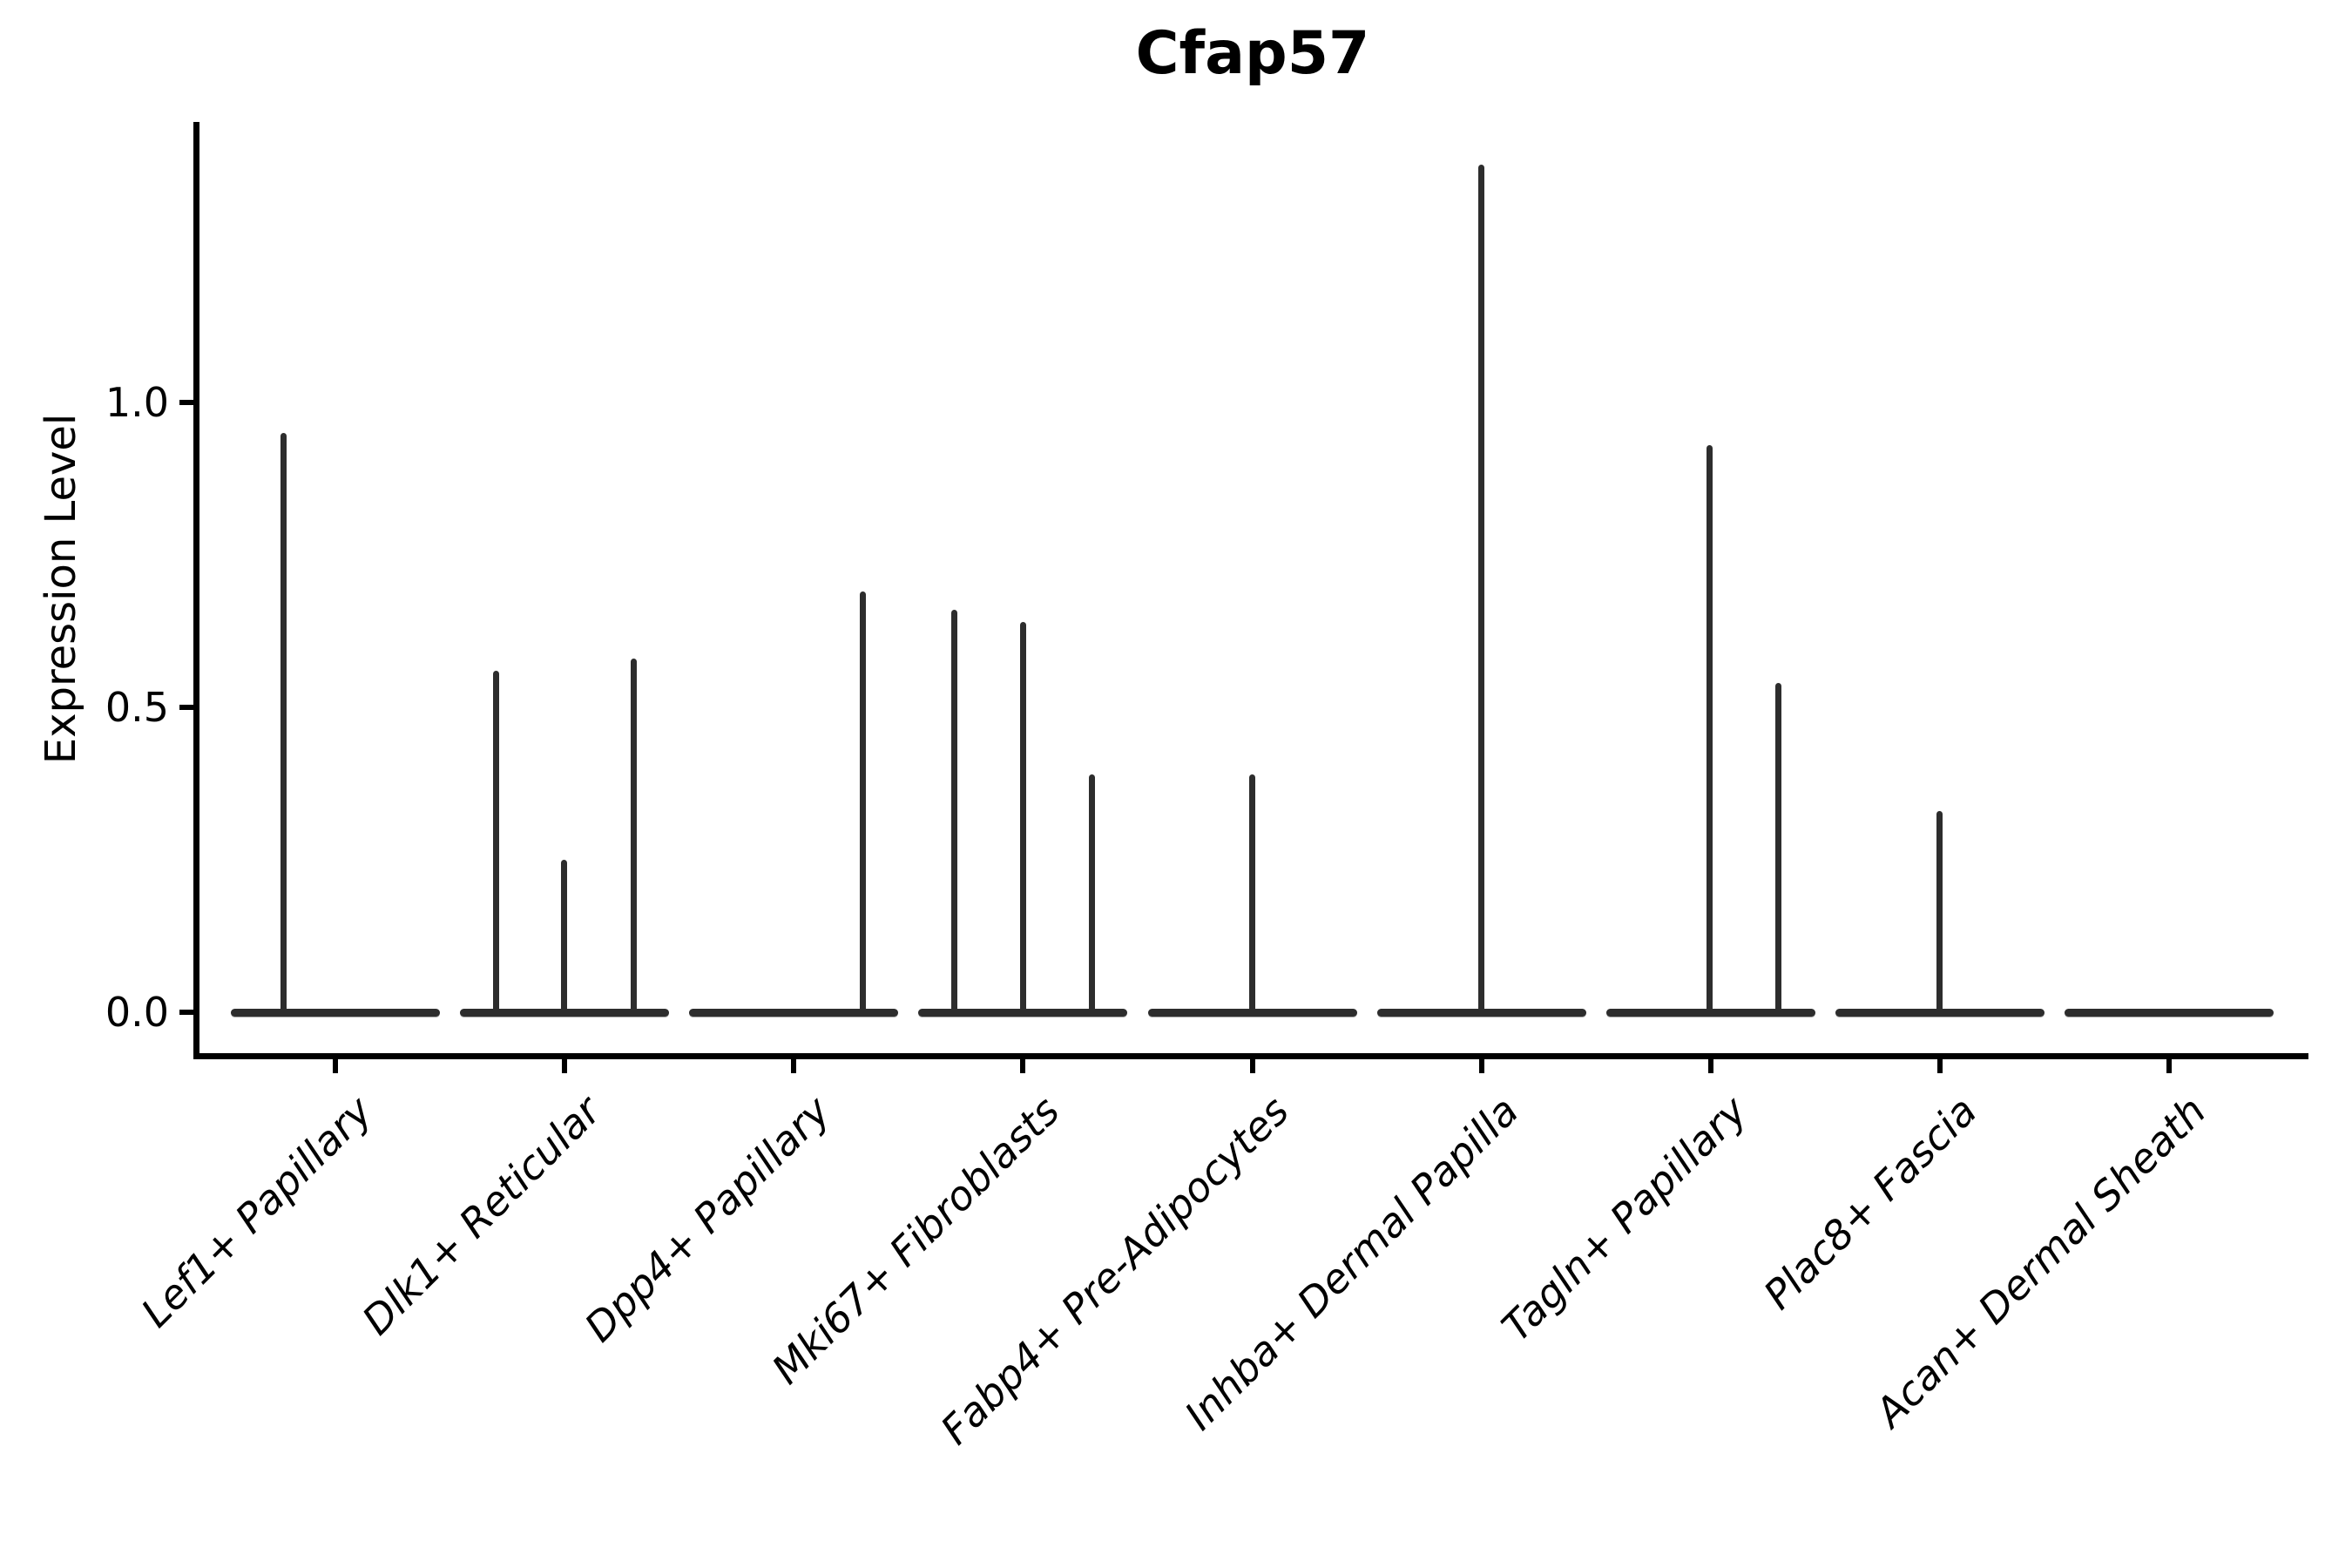 The height and width of the screenshot is (1568, 2352). Describe the element at coordinates (137, 707) in the screenshot. I see `ytick-label-0.5: 0.5` at that location.